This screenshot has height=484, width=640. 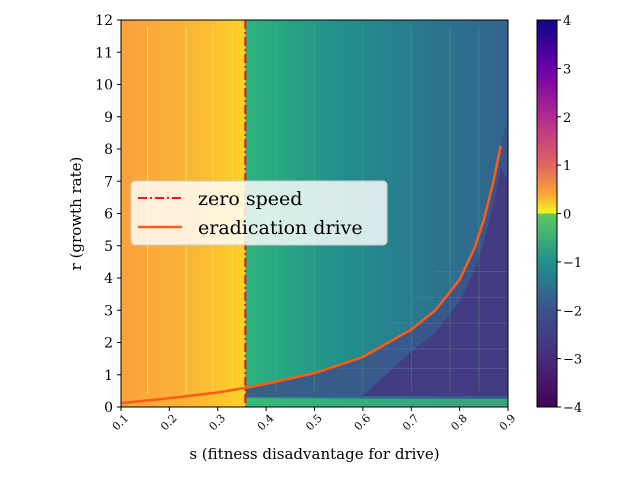 I want to click on x-tick-label: 0.7, so click(x=411, y=423).